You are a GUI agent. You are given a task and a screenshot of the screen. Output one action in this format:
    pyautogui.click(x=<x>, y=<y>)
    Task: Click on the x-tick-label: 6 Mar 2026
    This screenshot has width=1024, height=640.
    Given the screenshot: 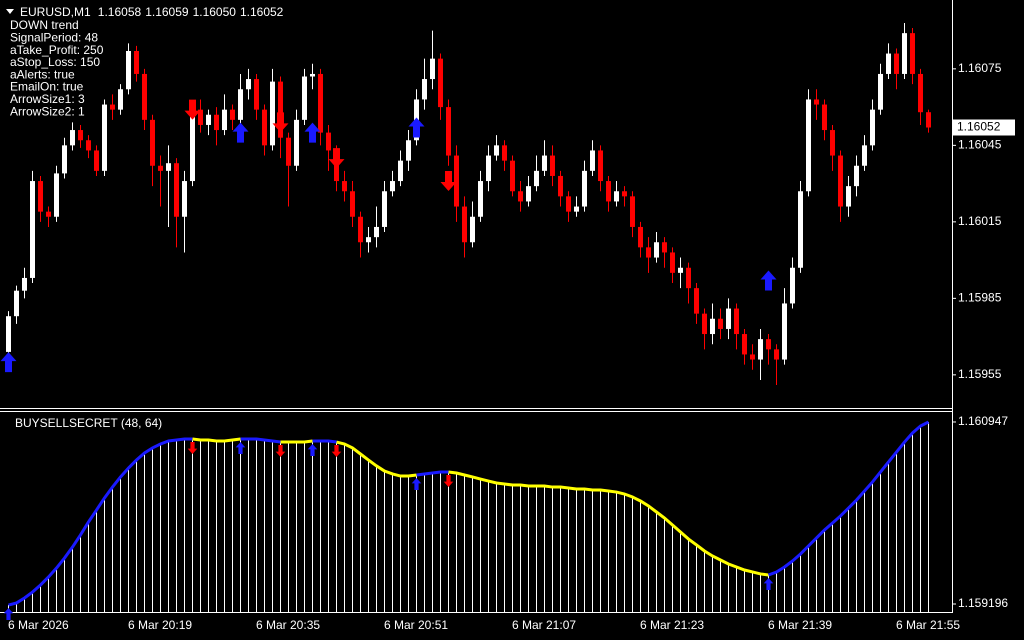 What is the action you would take?
    pyautogui.click(x=38, y=625)
    